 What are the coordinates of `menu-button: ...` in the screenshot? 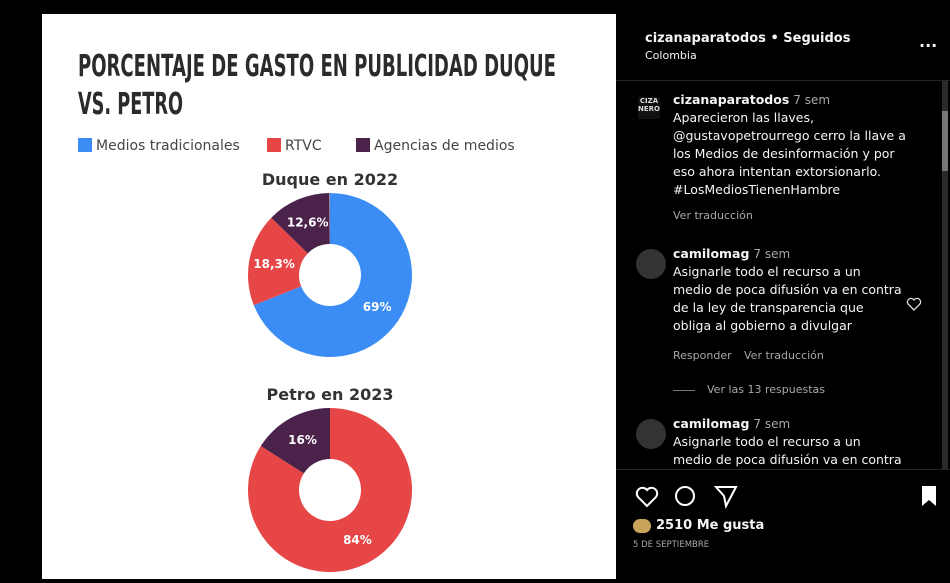 It's located at (928, 41).